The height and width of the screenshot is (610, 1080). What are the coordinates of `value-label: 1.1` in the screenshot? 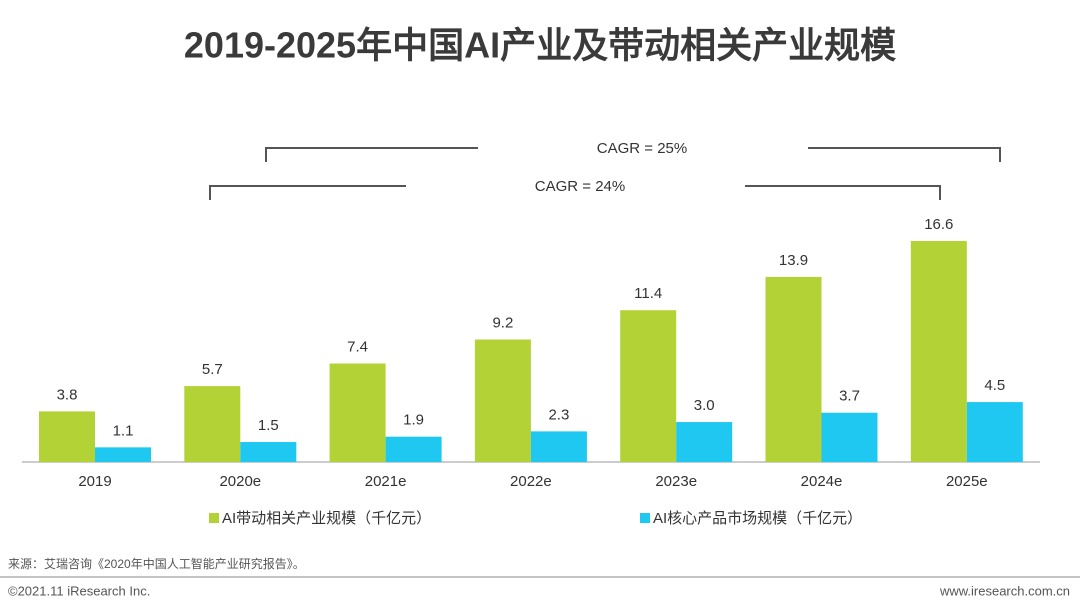 It's located at (123, 430).